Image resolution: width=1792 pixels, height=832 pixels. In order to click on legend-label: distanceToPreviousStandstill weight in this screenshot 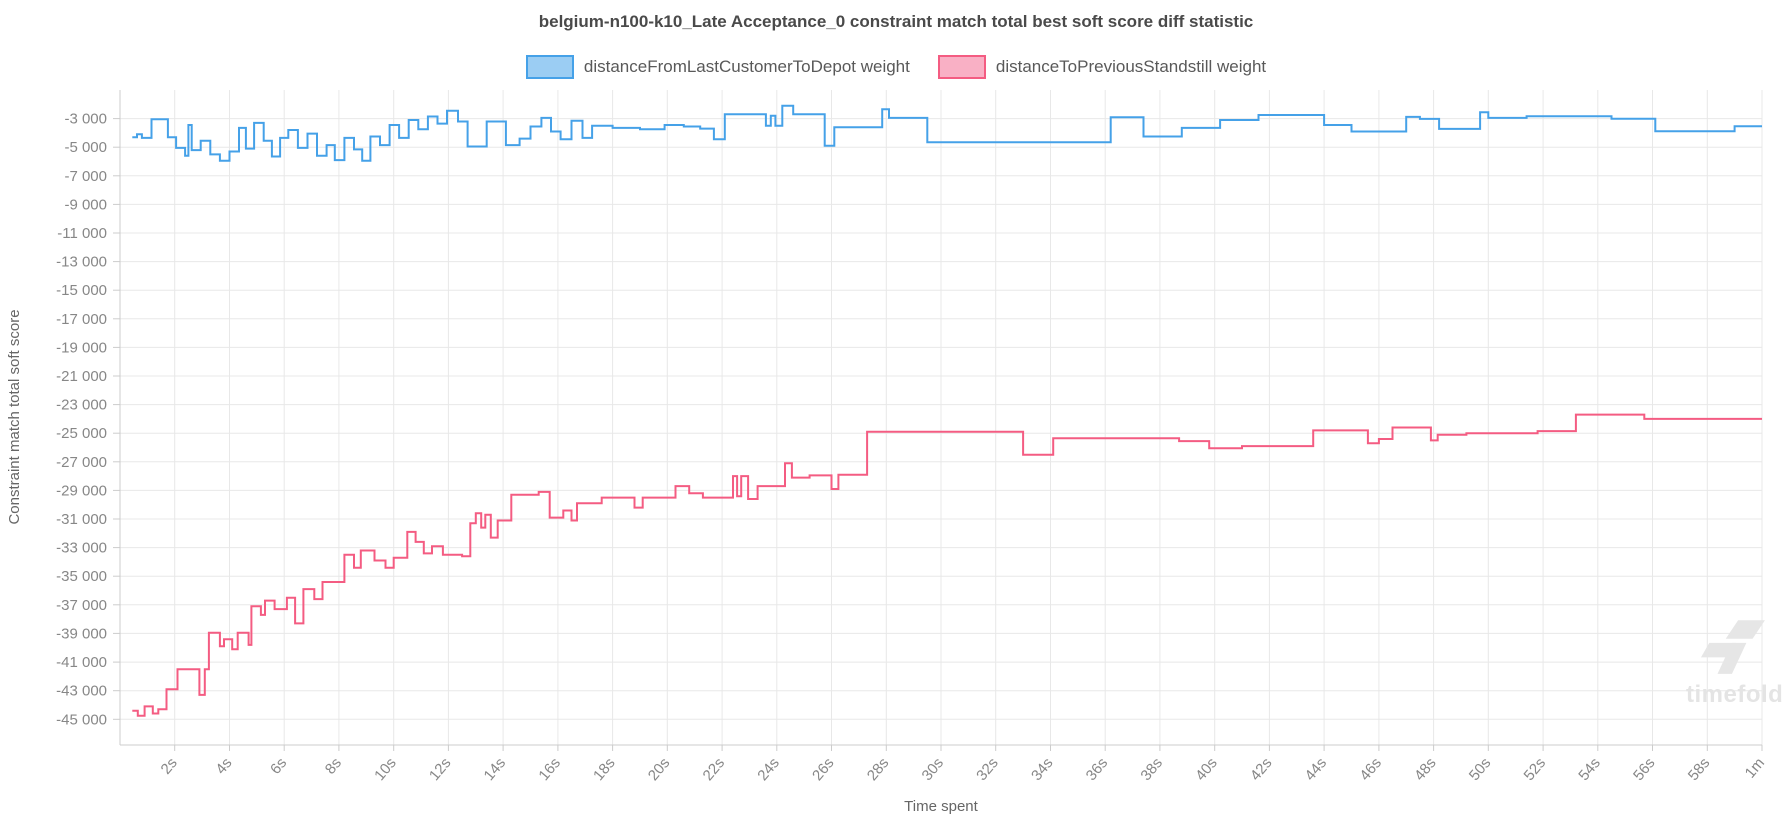, I will do `click(1131, 66)`.